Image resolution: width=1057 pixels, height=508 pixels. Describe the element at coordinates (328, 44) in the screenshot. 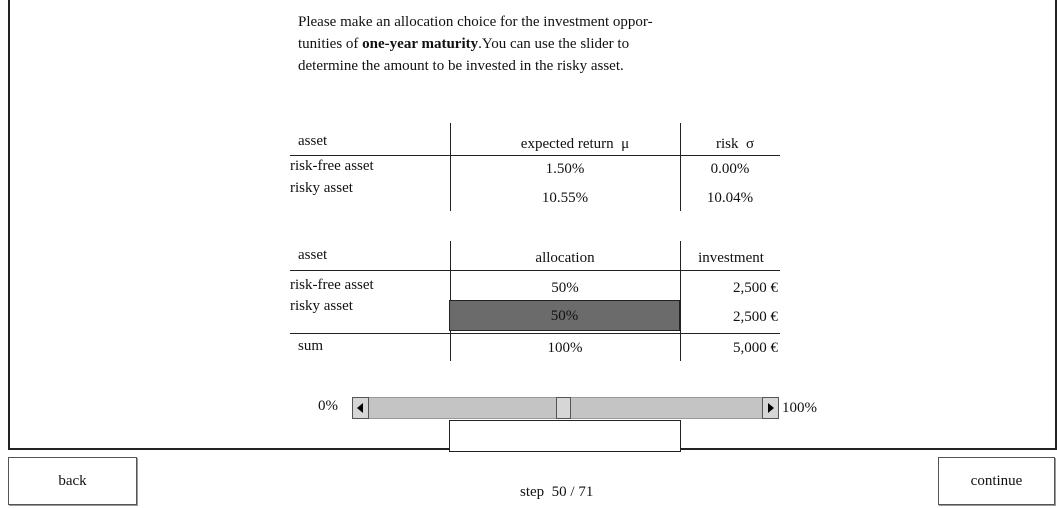

I see `text: tunities of` at that location.